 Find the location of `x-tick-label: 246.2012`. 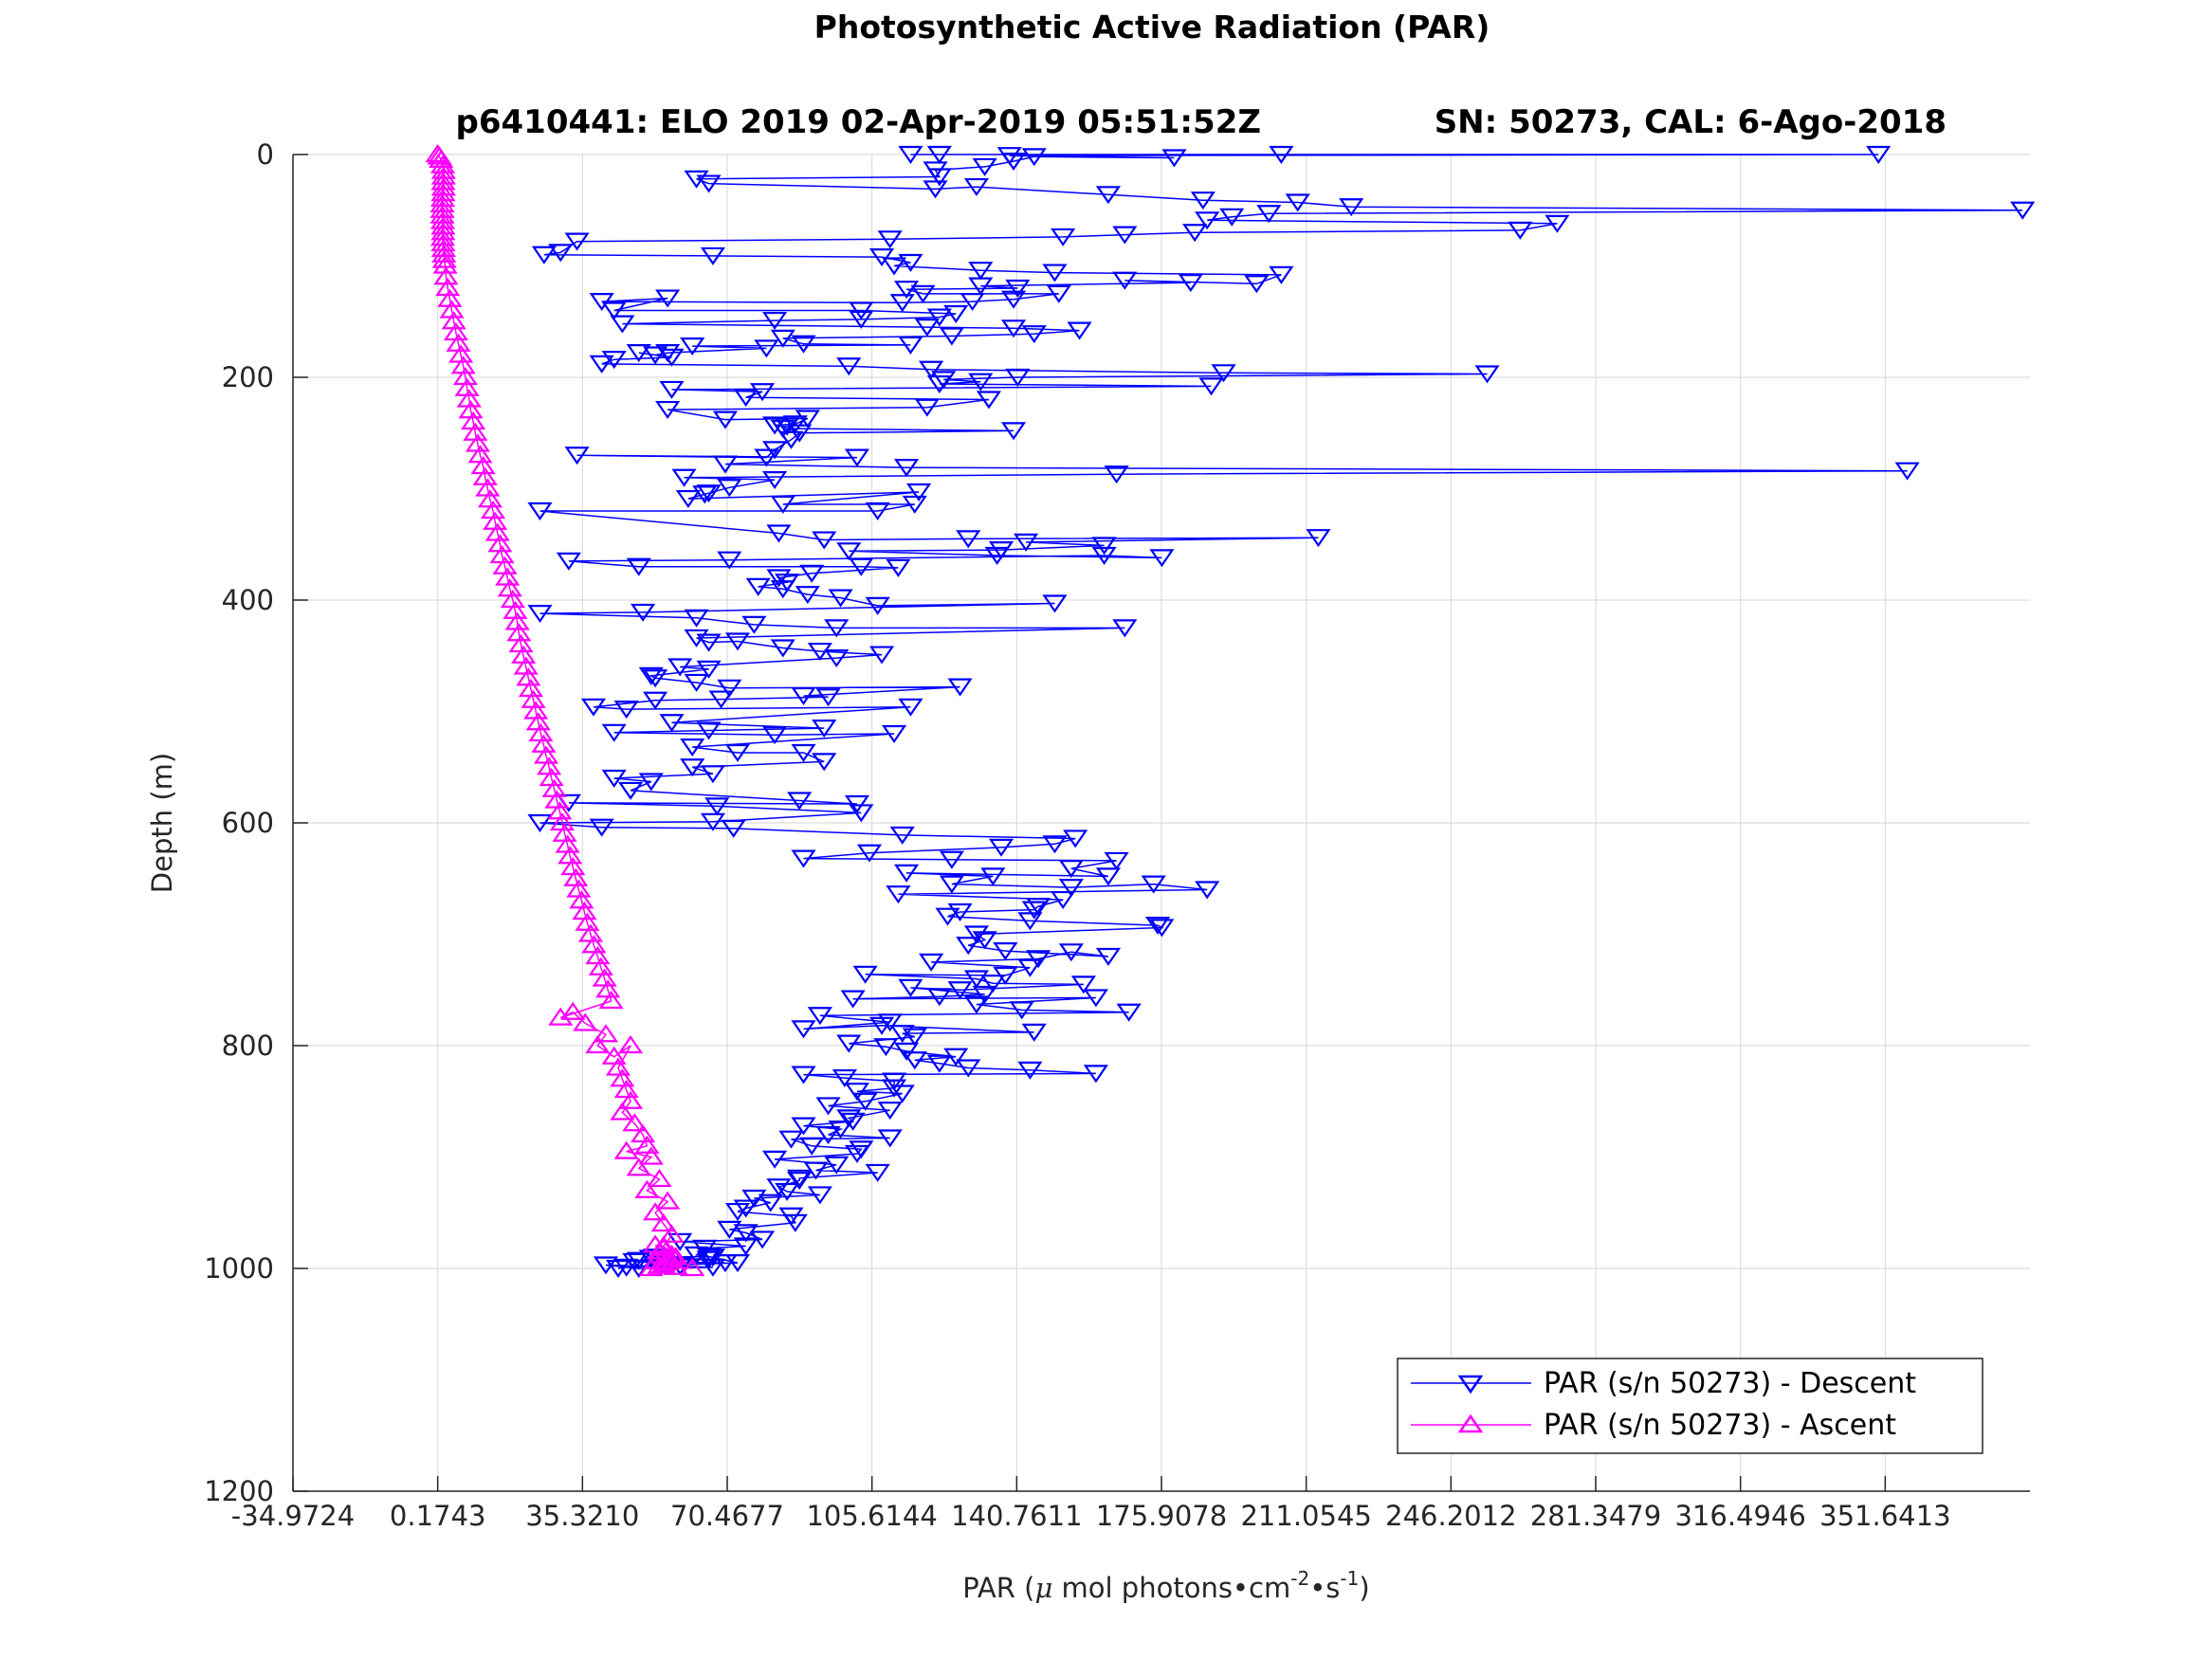

x-tick-label: 246.2012 is located at coordinates (1450, 1516).